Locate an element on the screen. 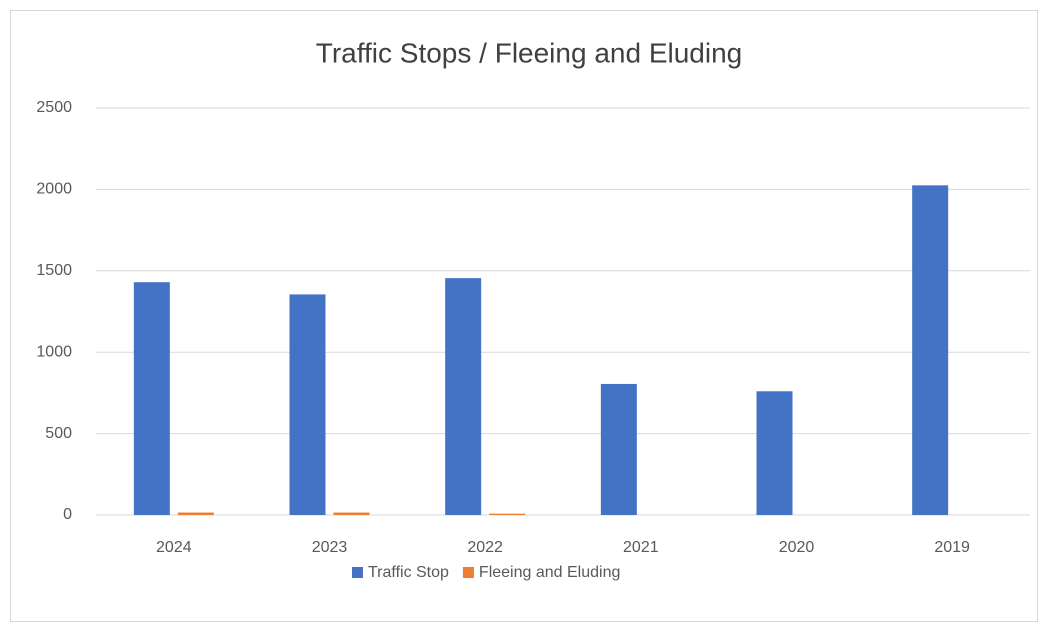 The height and width of the screenshot is (633, 1048). x-tick-label: 2022 is located at coordinates (485, 547).